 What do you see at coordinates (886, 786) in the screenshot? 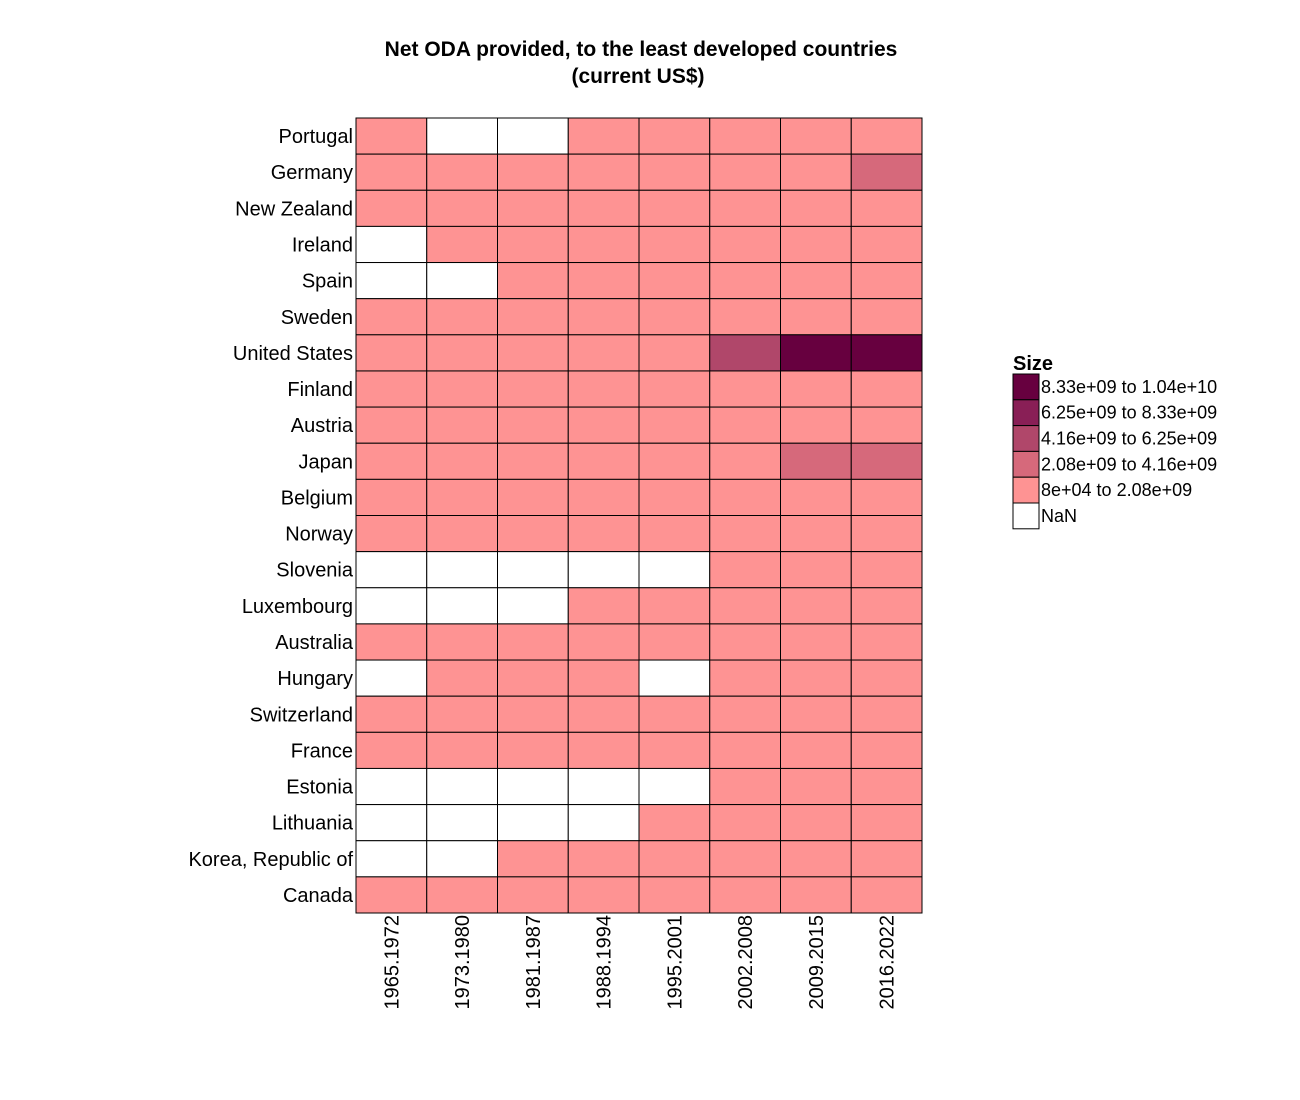
I see `heatmap-cell-estonia-2016-2022` at bounding box center [886, 786].